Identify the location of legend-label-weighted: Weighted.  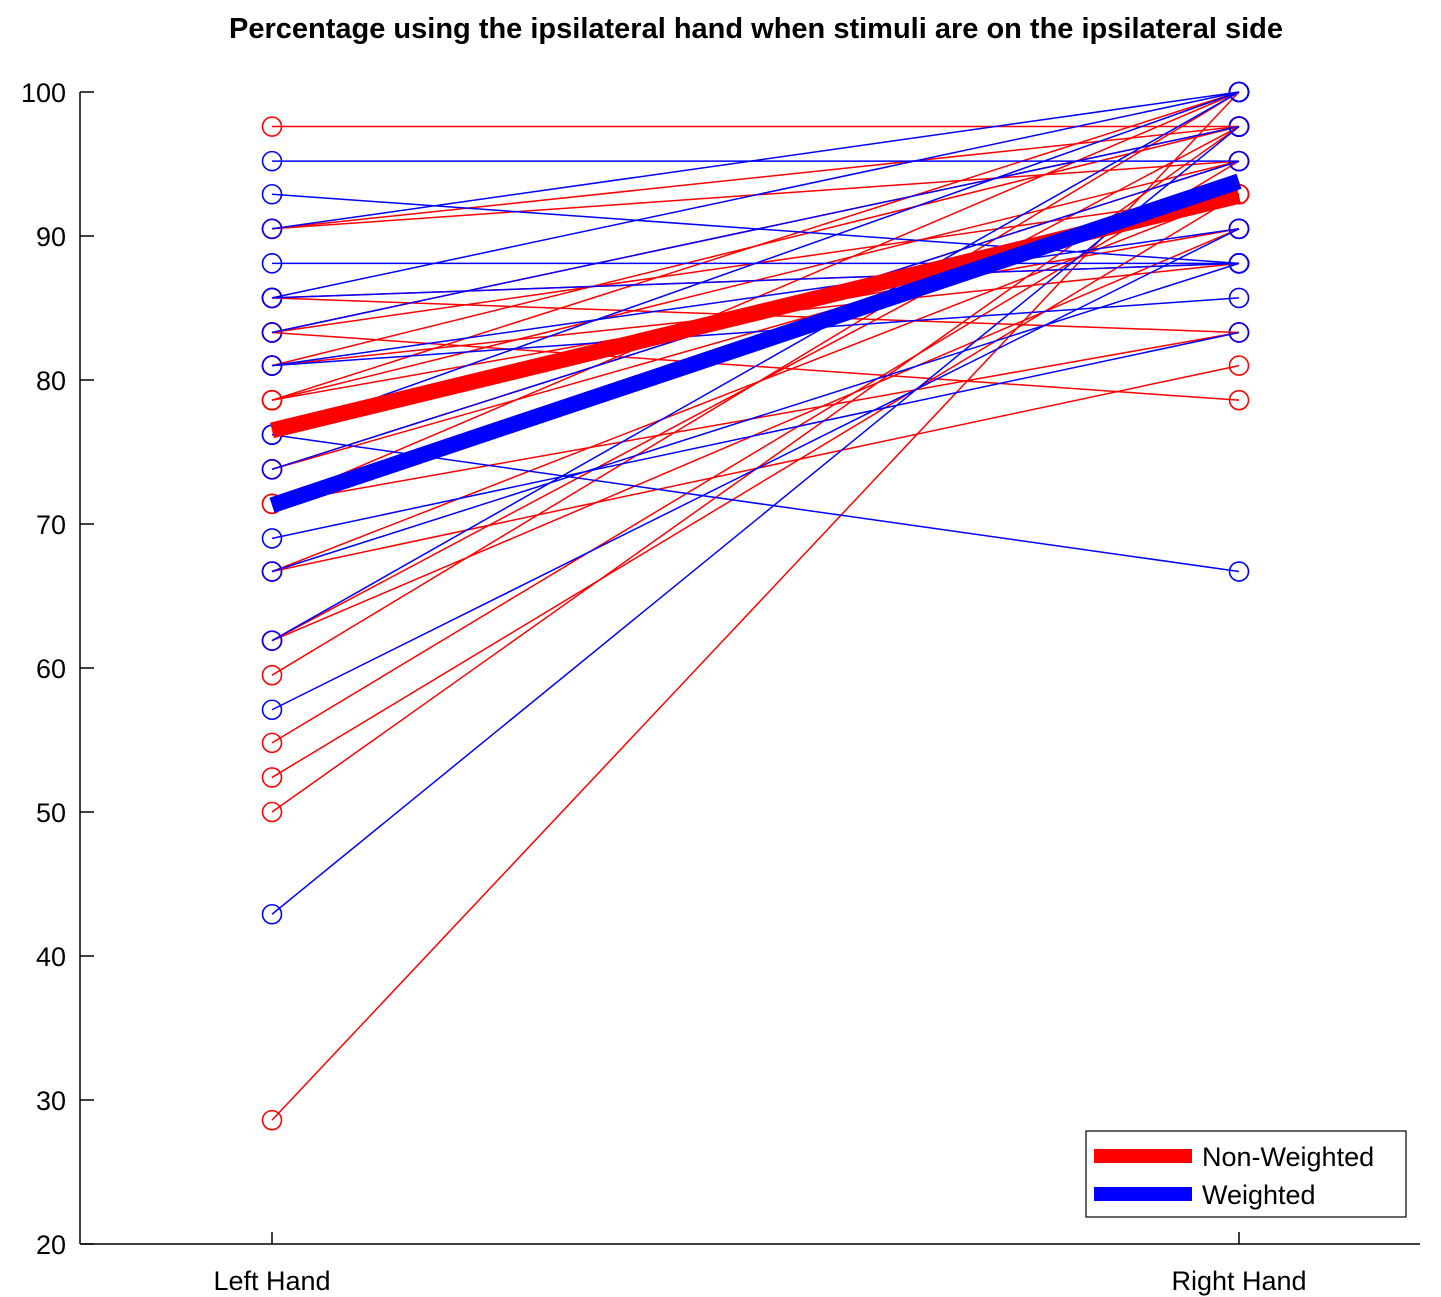
(1259, 1195).